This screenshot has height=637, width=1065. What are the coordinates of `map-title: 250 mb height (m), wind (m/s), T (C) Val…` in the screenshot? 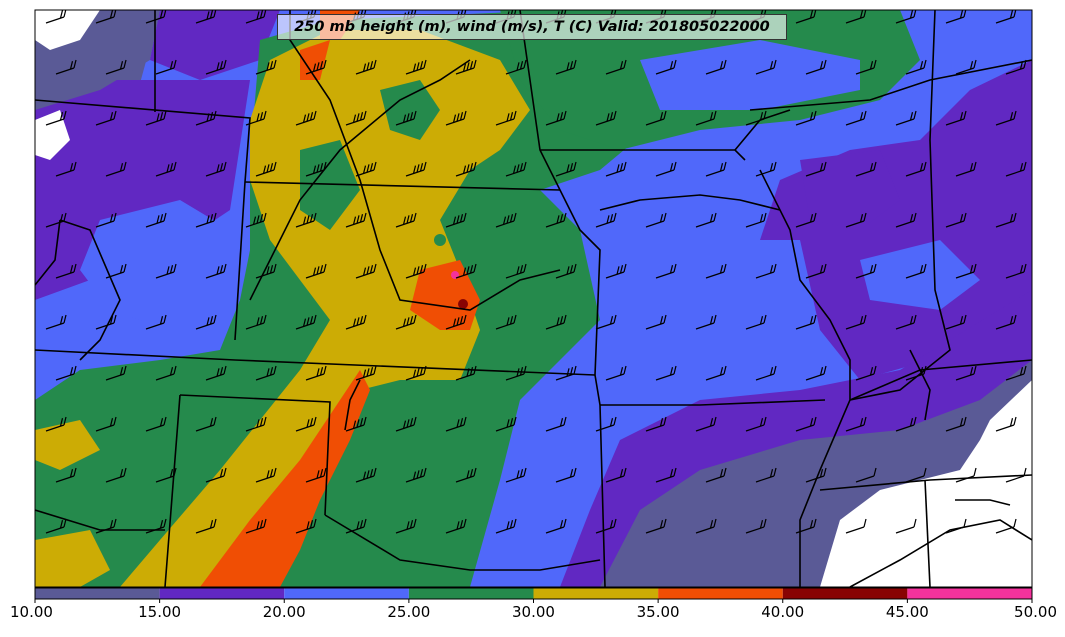 It's located at (532, 27).